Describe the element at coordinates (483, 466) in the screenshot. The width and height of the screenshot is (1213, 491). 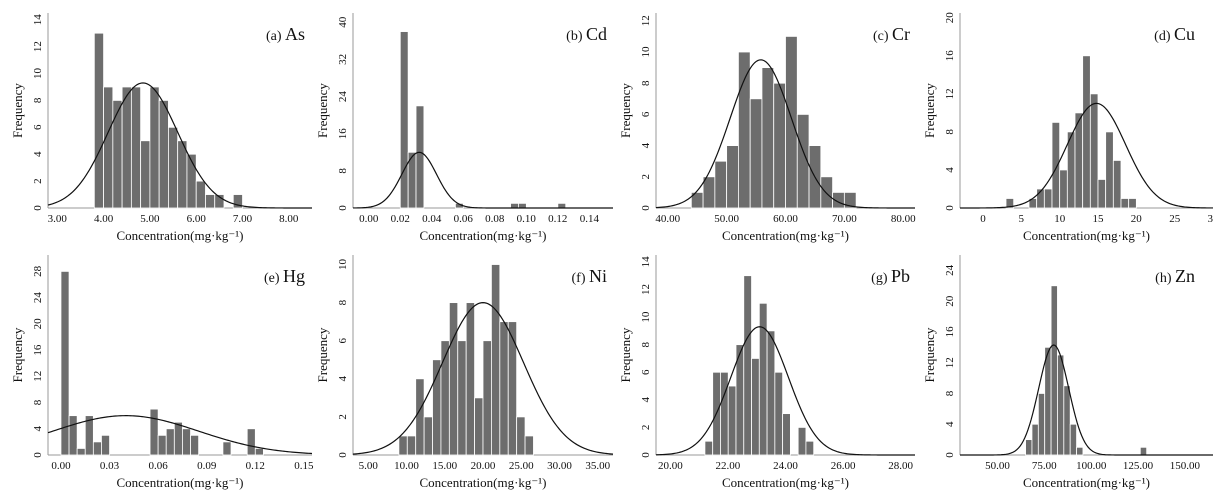
I see `x-tick-label: 20.00` at that location.